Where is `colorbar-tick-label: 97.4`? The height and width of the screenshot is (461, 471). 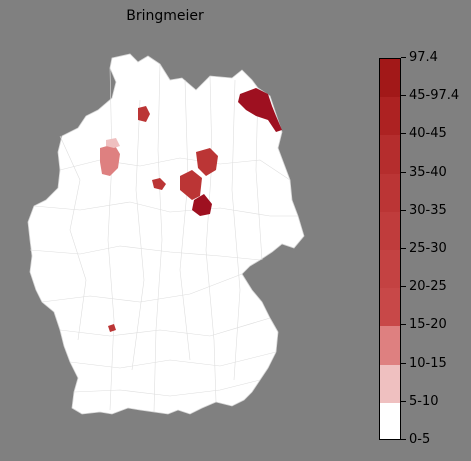
colorbar-tick-label: 97.4 is located at coordinates (423, 57).